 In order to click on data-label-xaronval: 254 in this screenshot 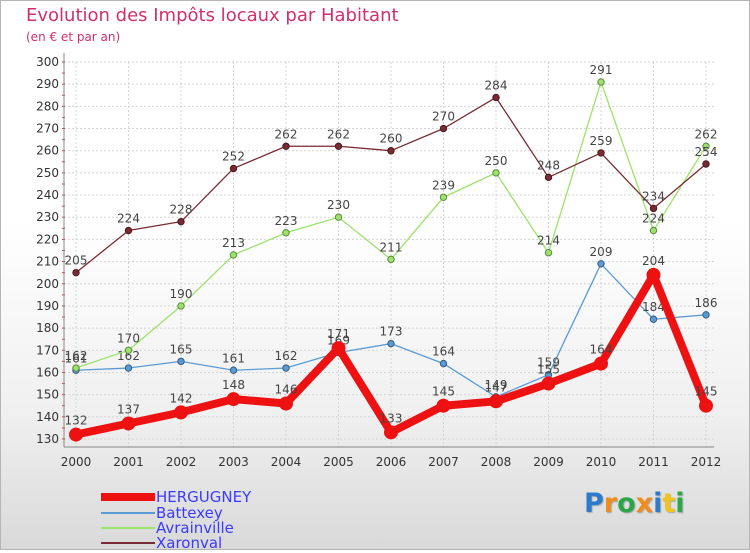, I will do `click(706, 152)`.